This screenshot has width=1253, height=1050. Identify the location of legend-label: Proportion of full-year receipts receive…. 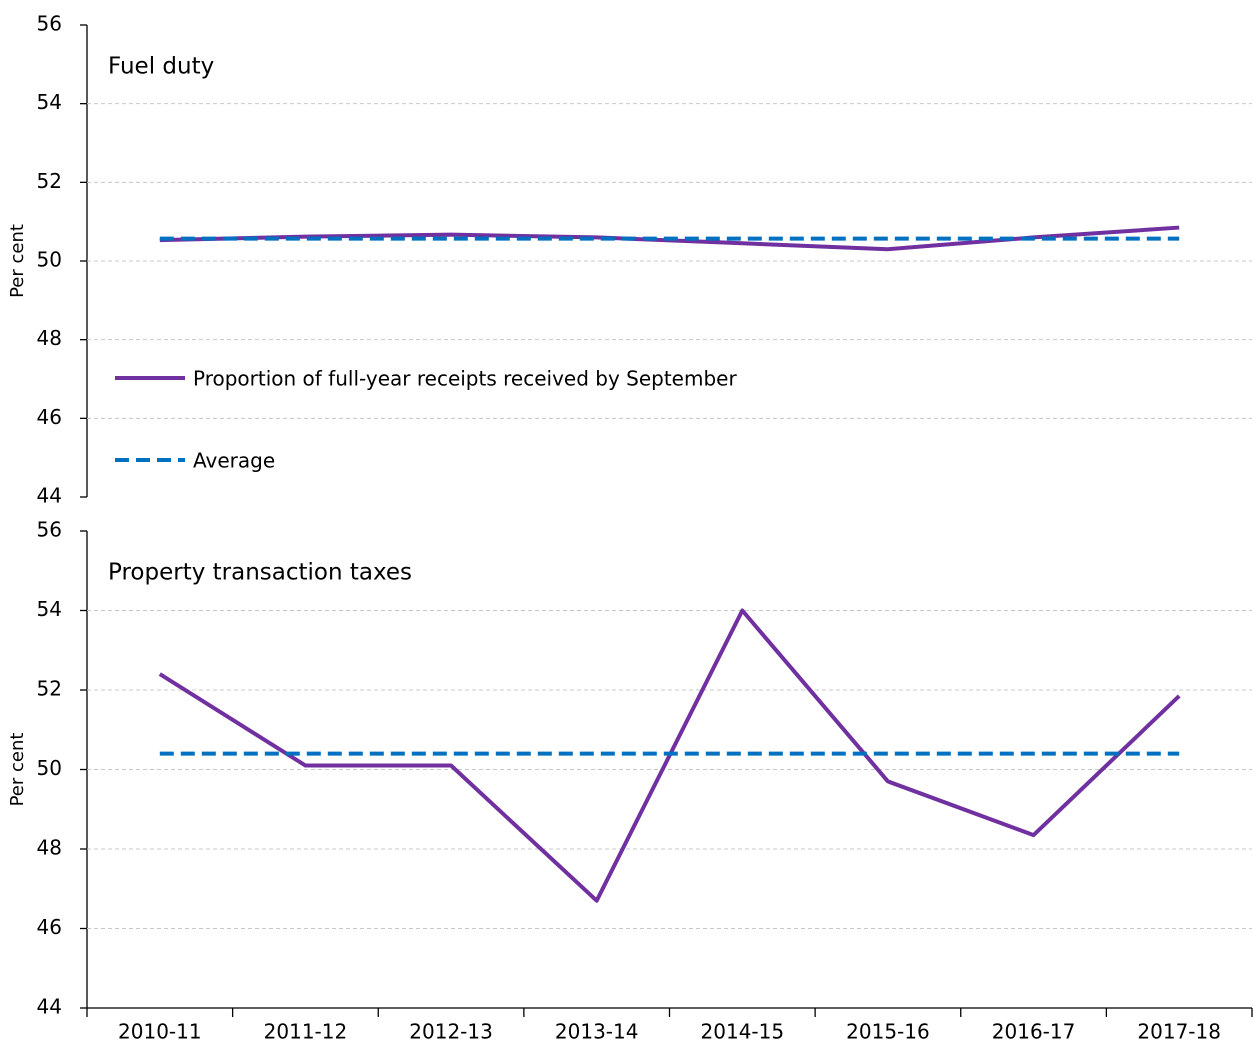
(465, 379).